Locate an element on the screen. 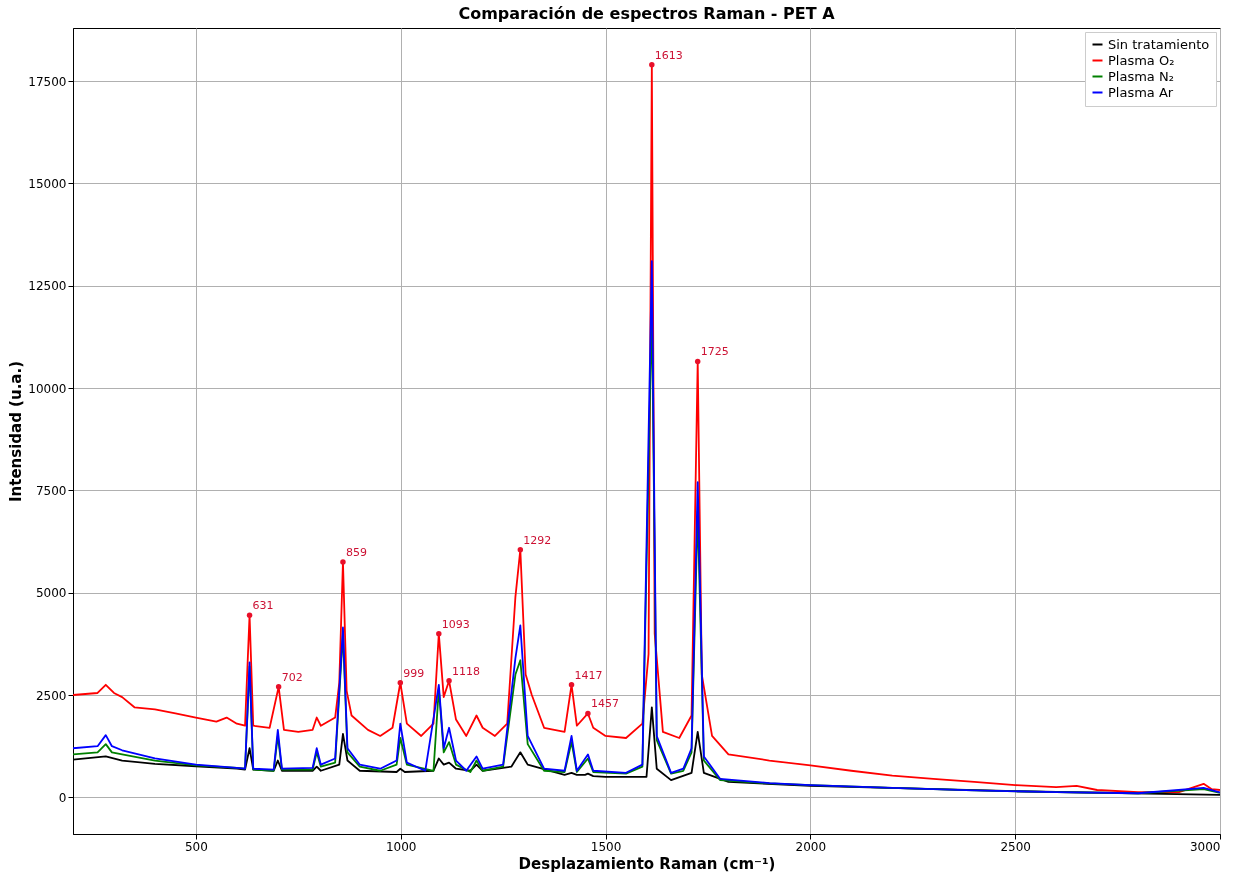  annotation: 859 is located at coordinates (356, 552).